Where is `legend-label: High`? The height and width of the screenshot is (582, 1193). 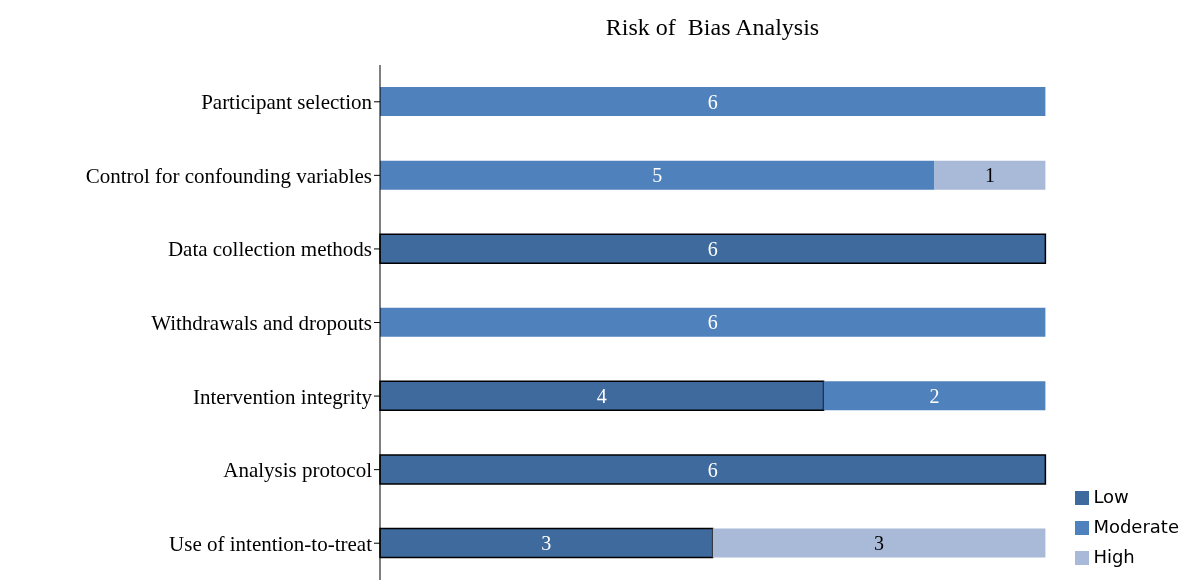
legend-label: High is located at coordinates (1114, 556).